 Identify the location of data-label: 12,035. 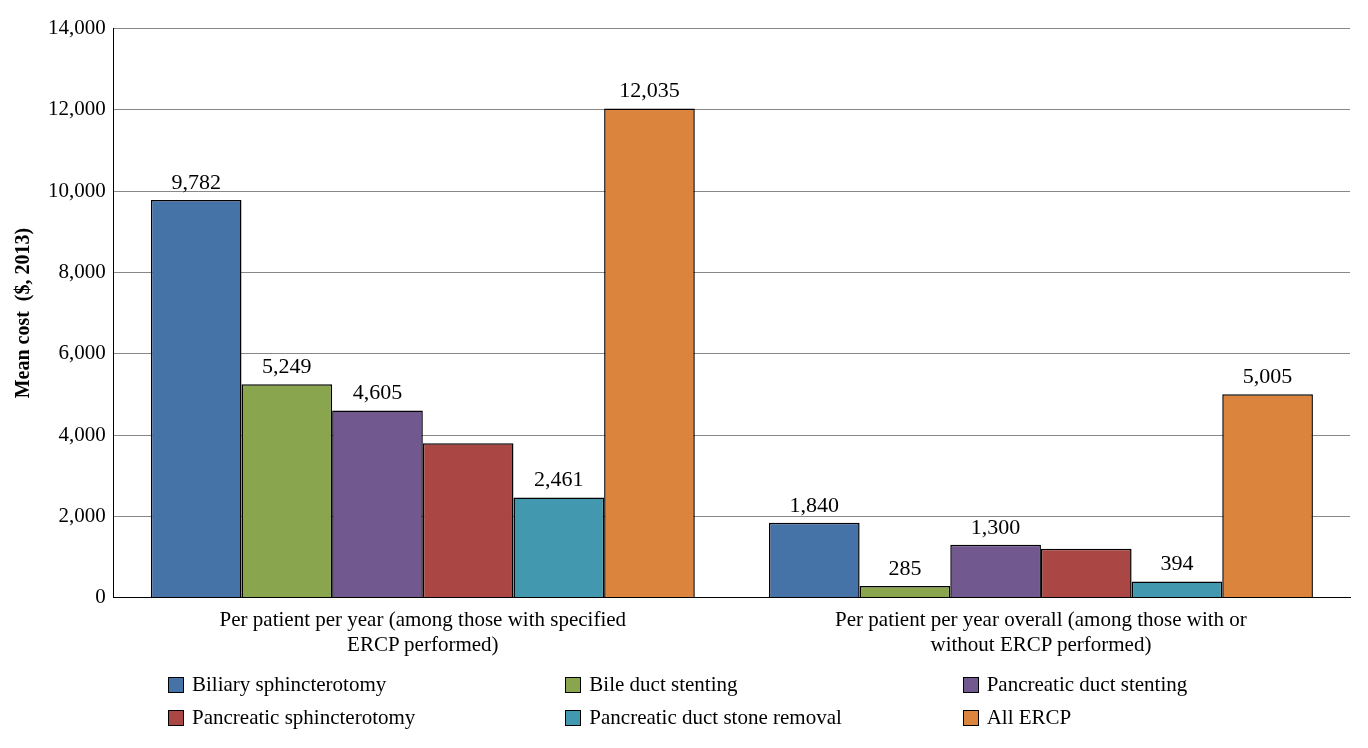
(649, 90).